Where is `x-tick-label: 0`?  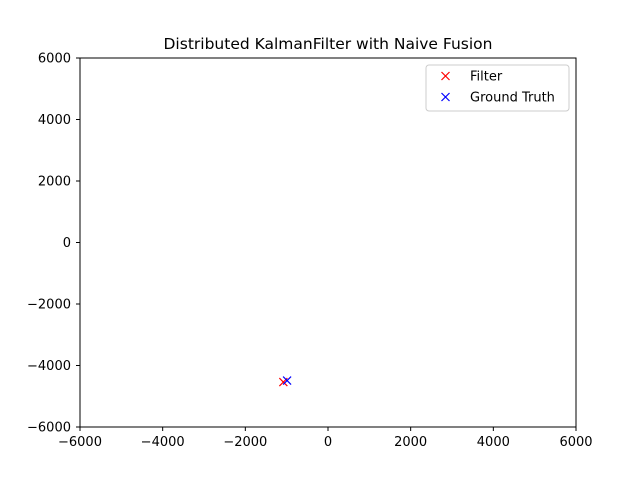
x-tick-label: 0 is located at coordinates (328, 442).